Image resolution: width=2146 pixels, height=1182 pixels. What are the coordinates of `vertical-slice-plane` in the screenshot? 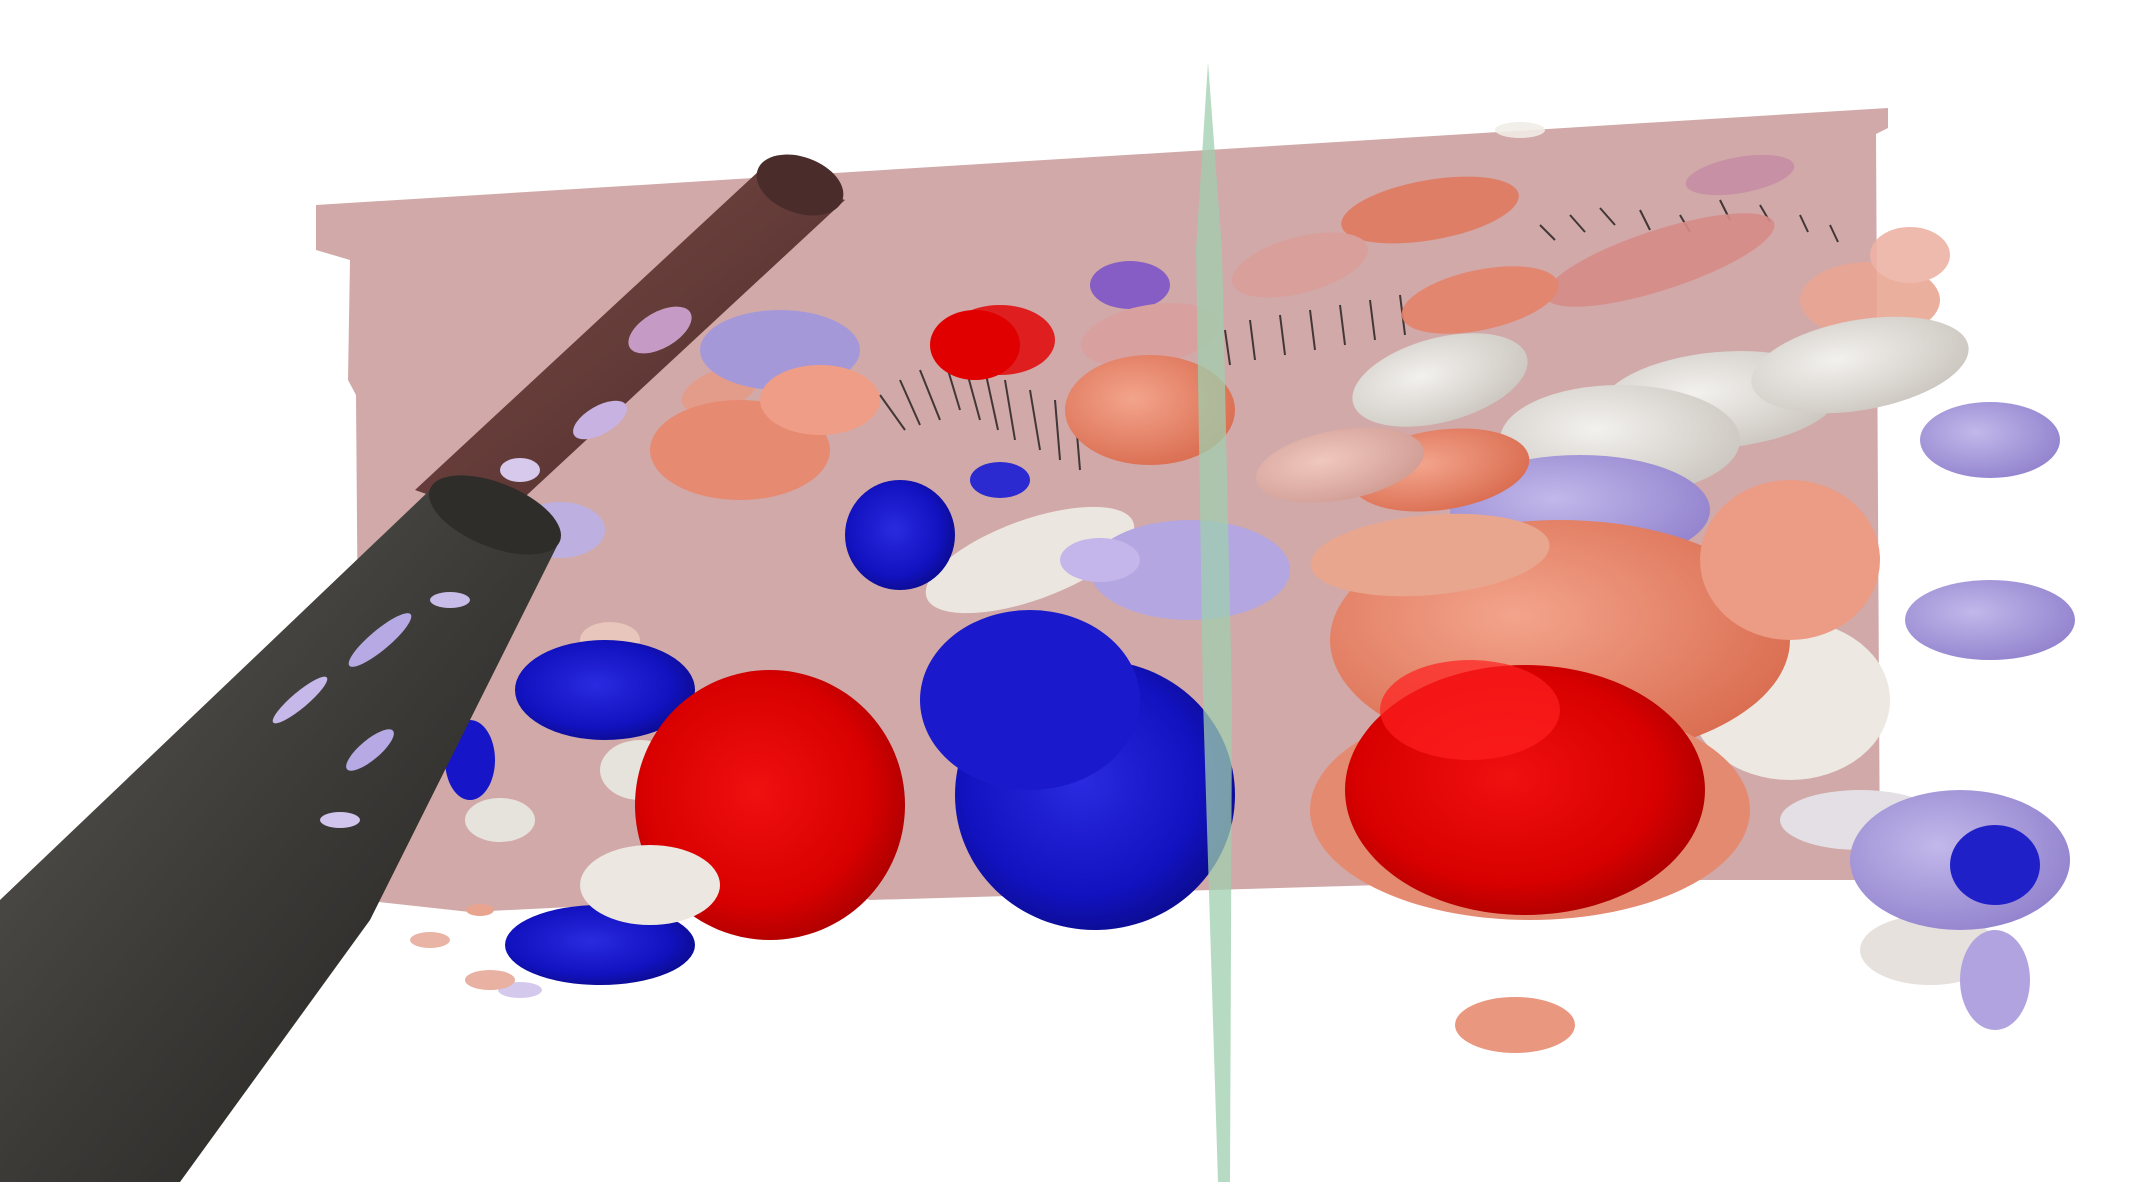 It's located at (1214, 622).